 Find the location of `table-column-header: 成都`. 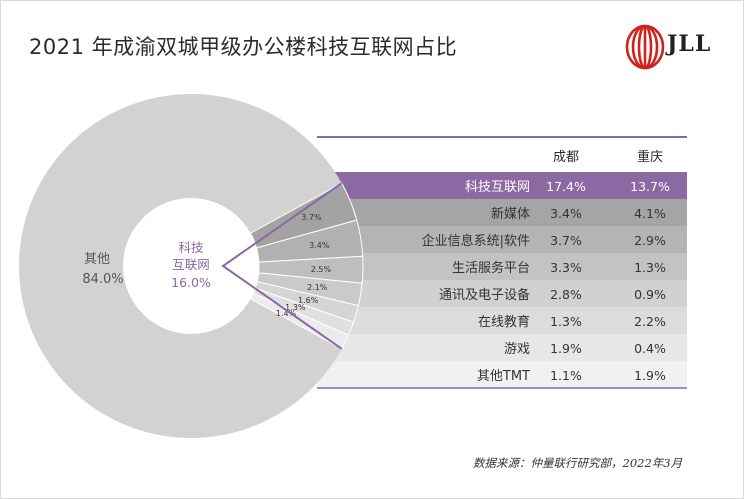

table-column-header: 成都 is located at coordinates (566, 157).